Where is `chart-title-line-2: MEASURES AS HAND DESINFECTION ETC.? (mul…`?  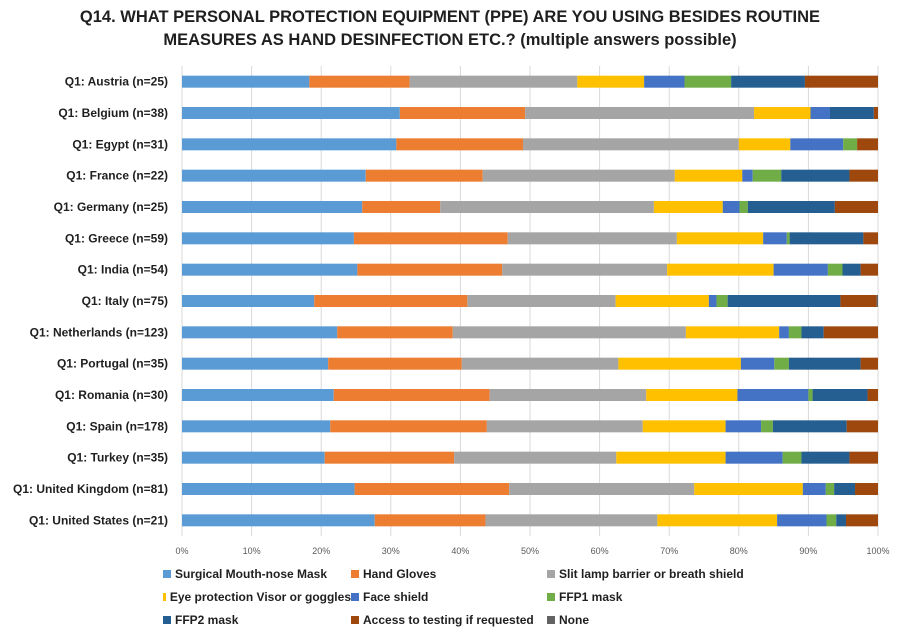 chart-title-line-2: MEASURES AS HAND DESINFECTION ETC.? (mul… is located at coordinates (450, 40).